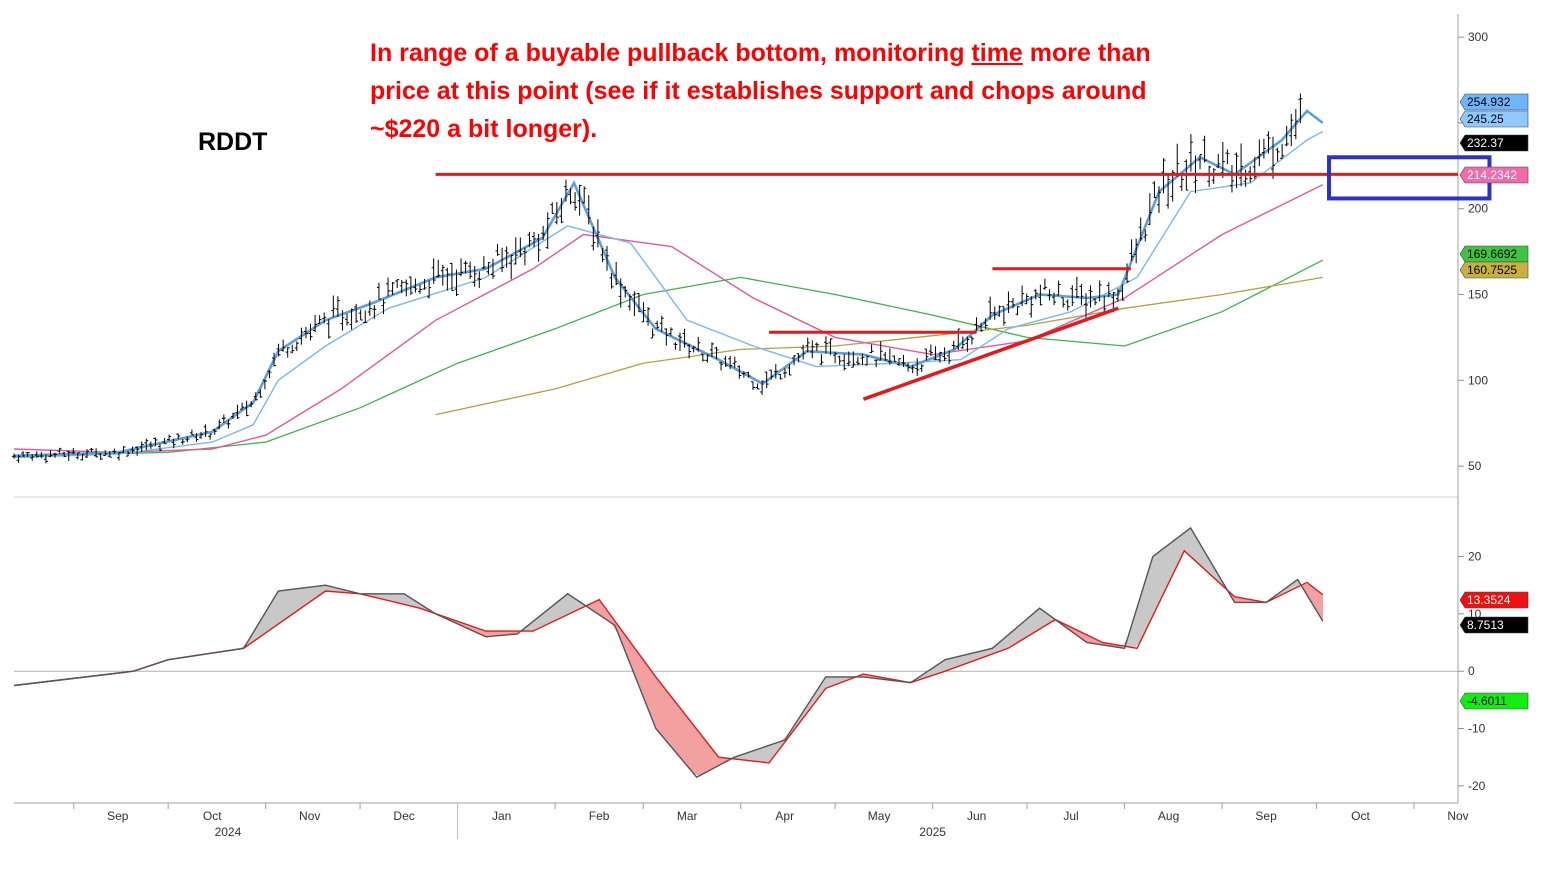 The width and height of the screenshot is (1543, 872). I want to click on price-y-tick-label: 300, so click(1478, 37).